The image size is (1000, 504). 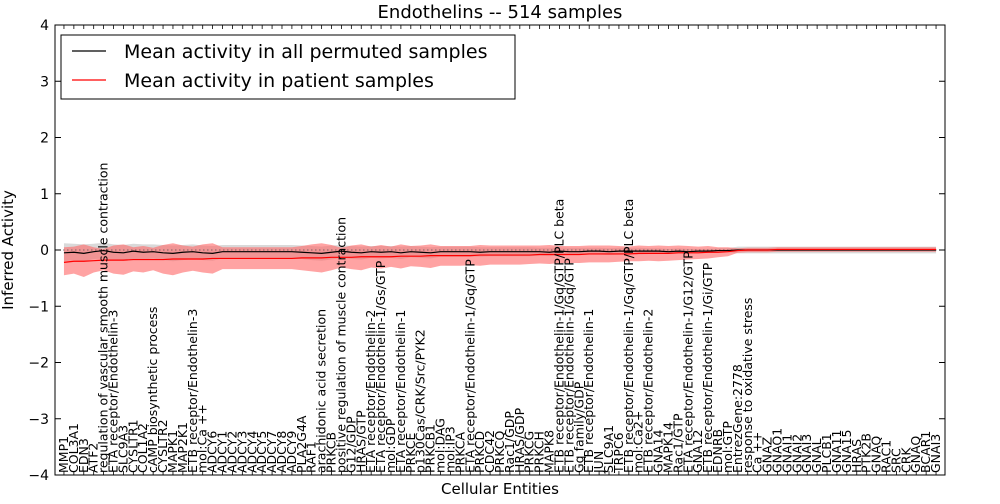 What do you see at coordinates (905, 460) in the screenshot?
I see `x-tick-label: CRK` at bounding box center [905, 460].